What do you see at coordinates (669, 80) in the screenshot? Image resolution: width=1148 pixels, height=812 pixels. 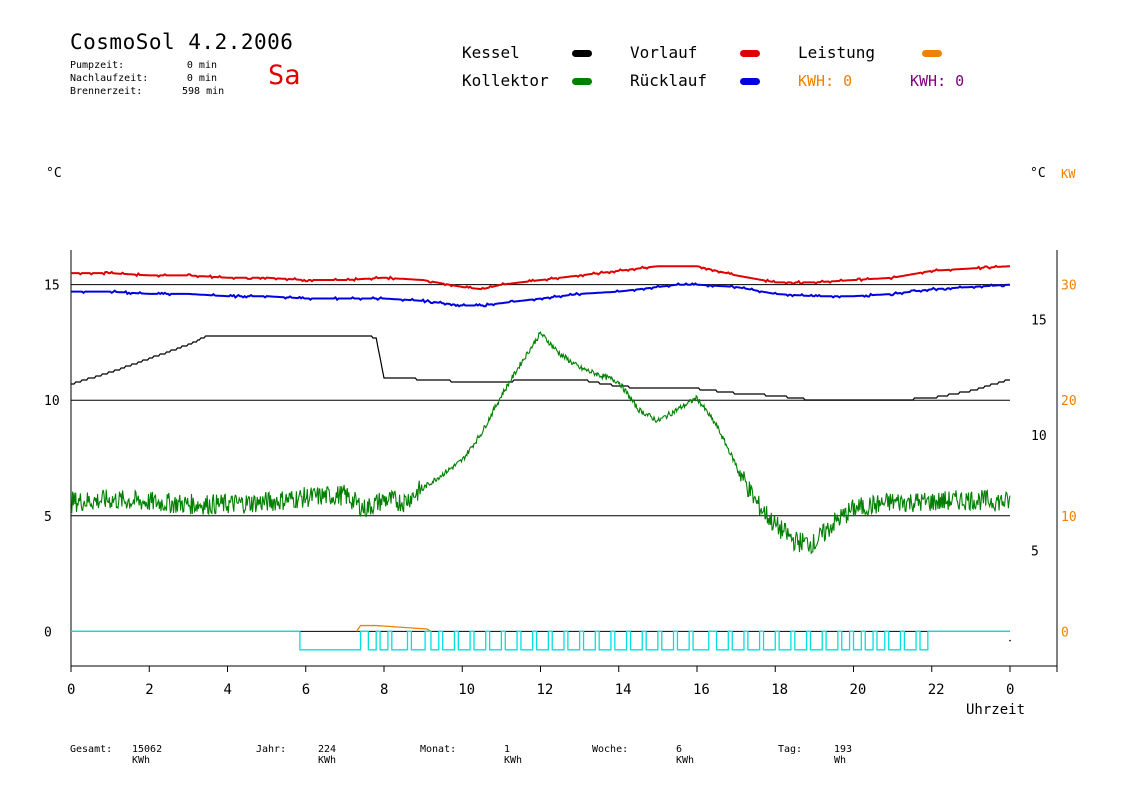 I see `legend-label-ruecklauf: Rücklauf` at bounding box center [669, 80].